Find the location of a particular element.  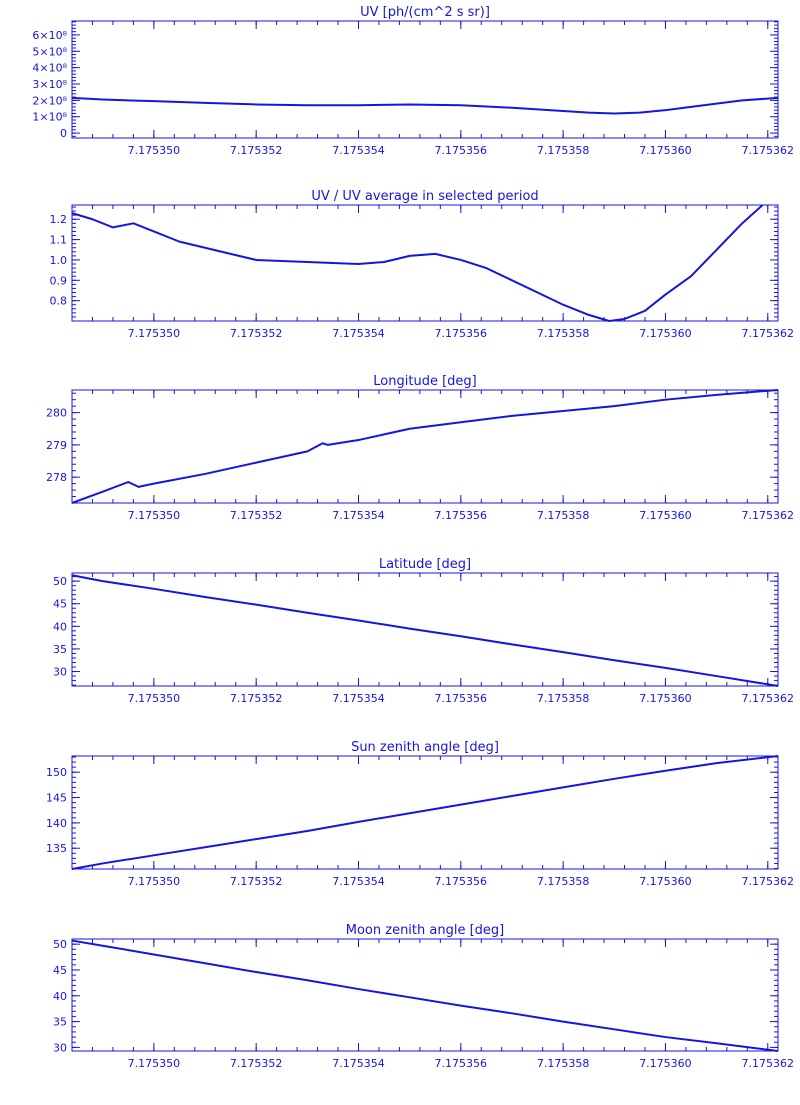

chart-2-ytick-label: 0.9 is located at coordinates (59, 280).